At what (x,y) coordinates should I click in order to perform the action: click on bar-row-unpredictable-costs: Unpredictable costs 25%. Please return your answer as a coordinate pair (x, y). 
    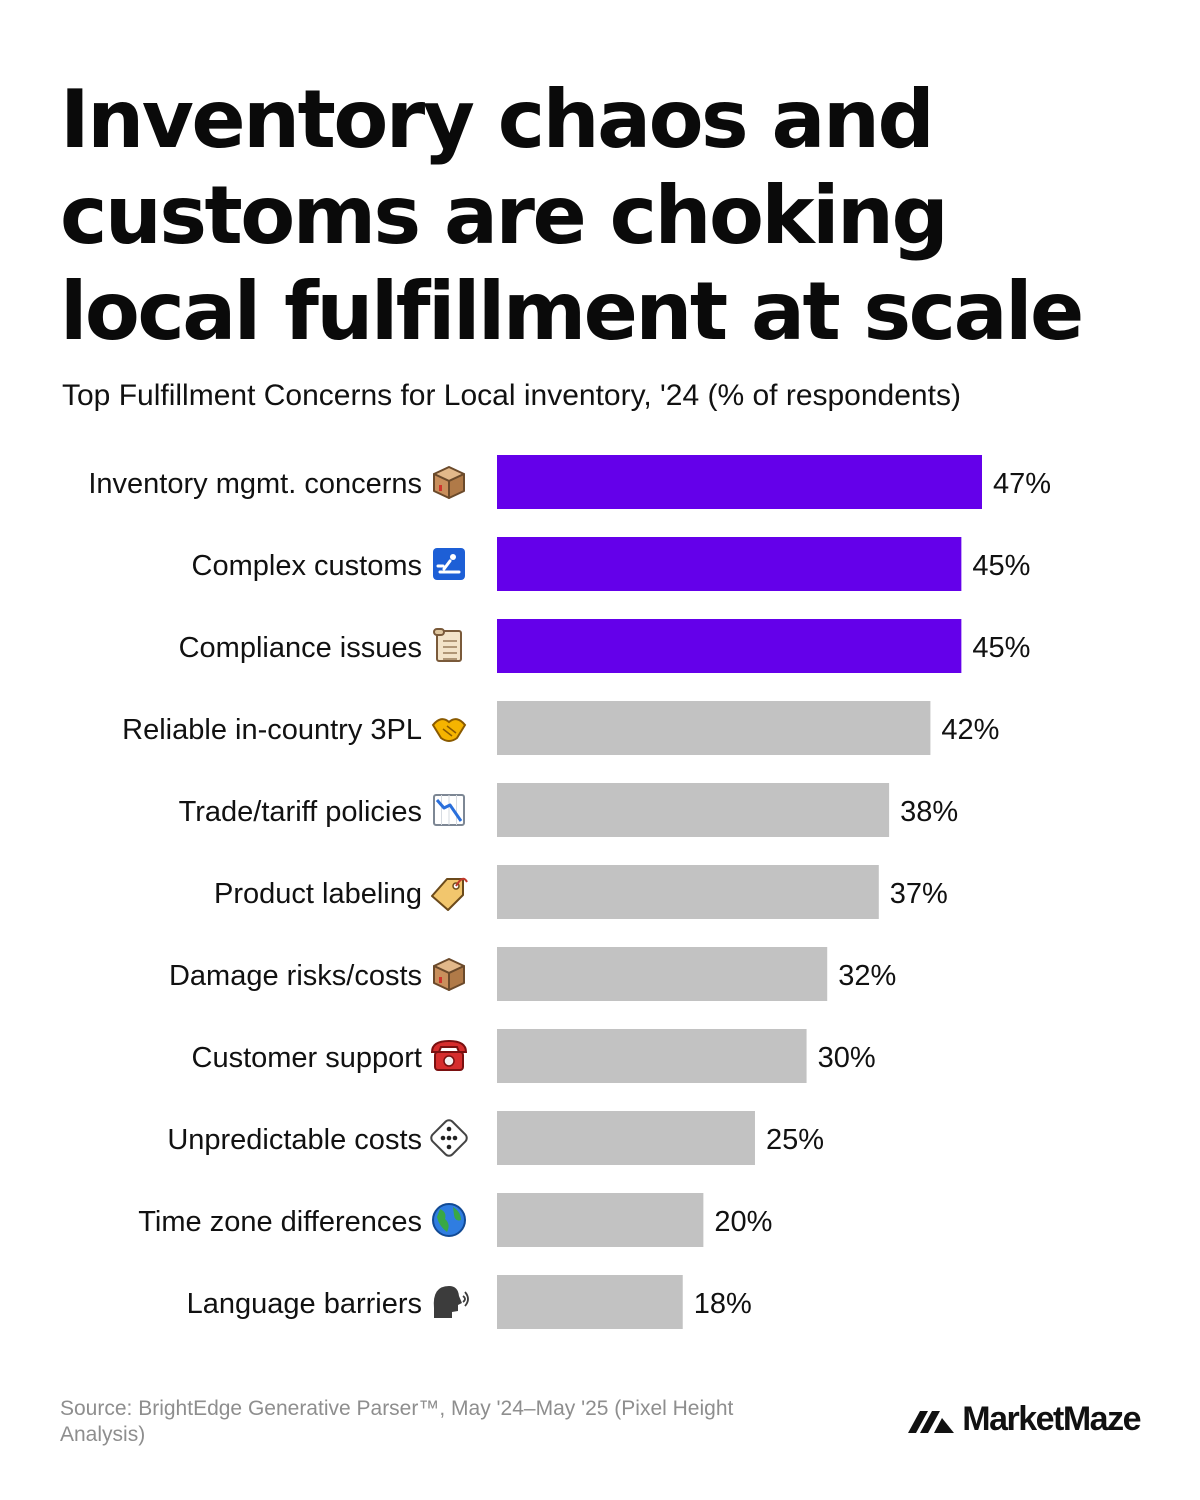
    Looking at the image, I should click on (495, 1138).